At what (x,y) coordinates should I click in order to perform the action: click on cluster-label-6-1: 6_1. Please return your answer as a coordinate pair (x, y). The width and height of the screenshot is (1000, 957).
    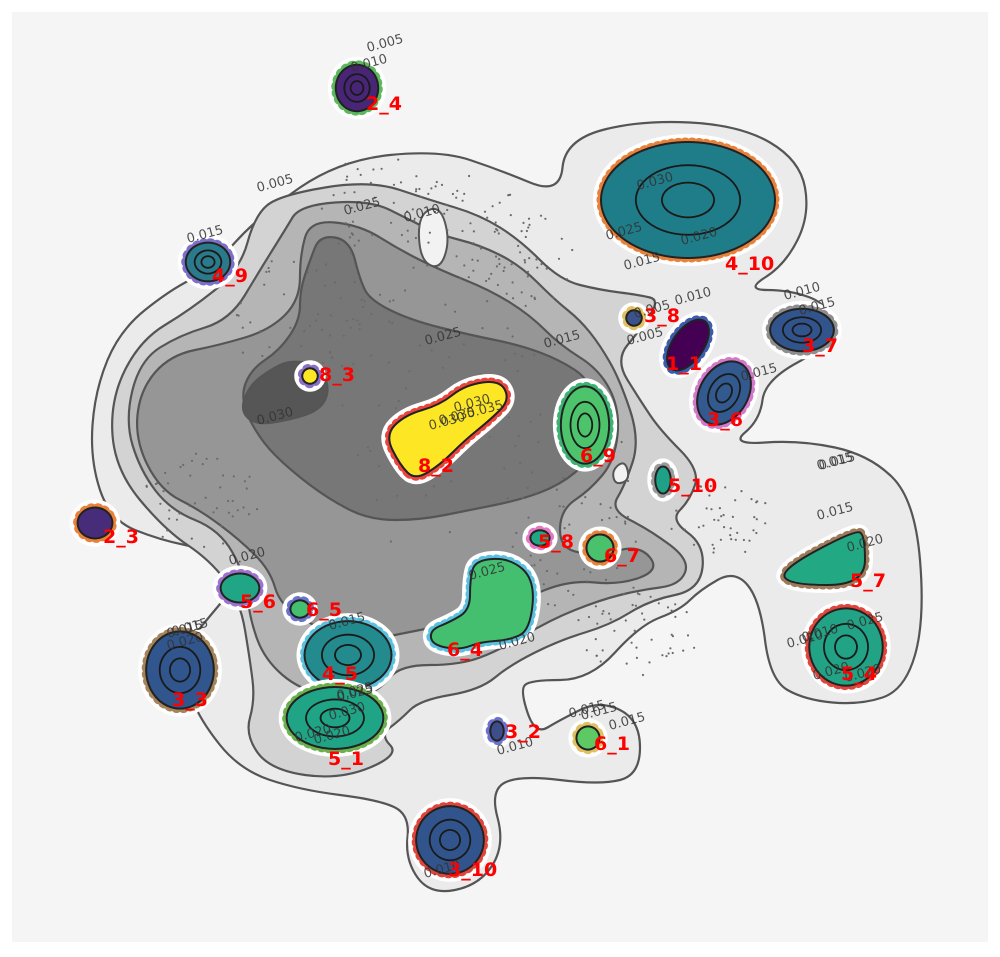
    Looking at the image, I should click on (612, 744).